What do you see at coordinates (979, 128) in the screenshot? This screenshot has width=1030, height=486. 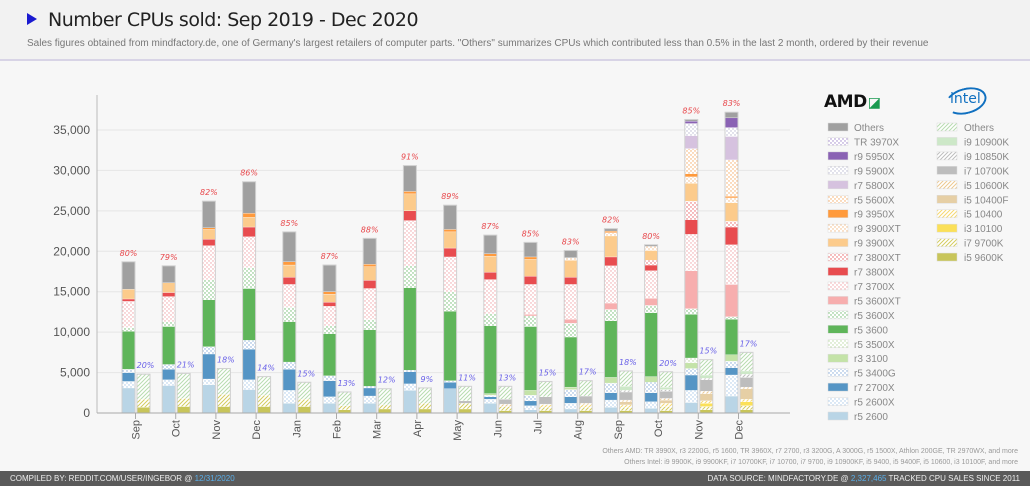 I see `legend-label: Others` at bounding box center [979, 128].